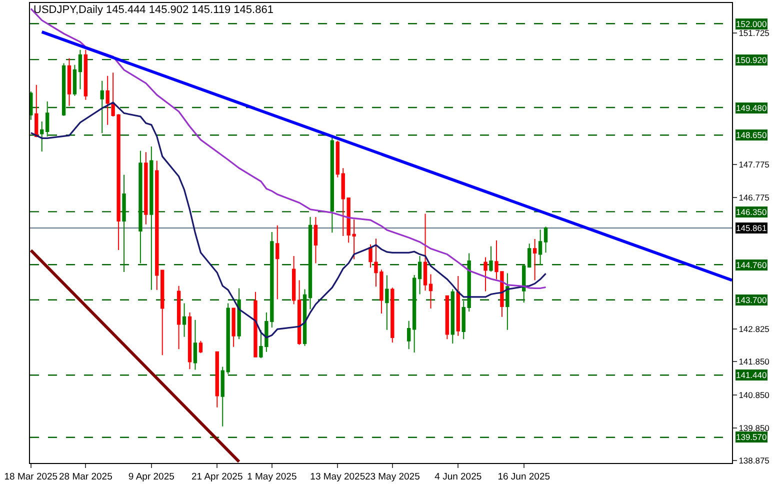 This screenshot has width=780, height=485. What do you see at coordinates (217, 476) in the screenshot?
I see `x-tick-label: 21 Apr 2025` at bounding box center [217, 476].